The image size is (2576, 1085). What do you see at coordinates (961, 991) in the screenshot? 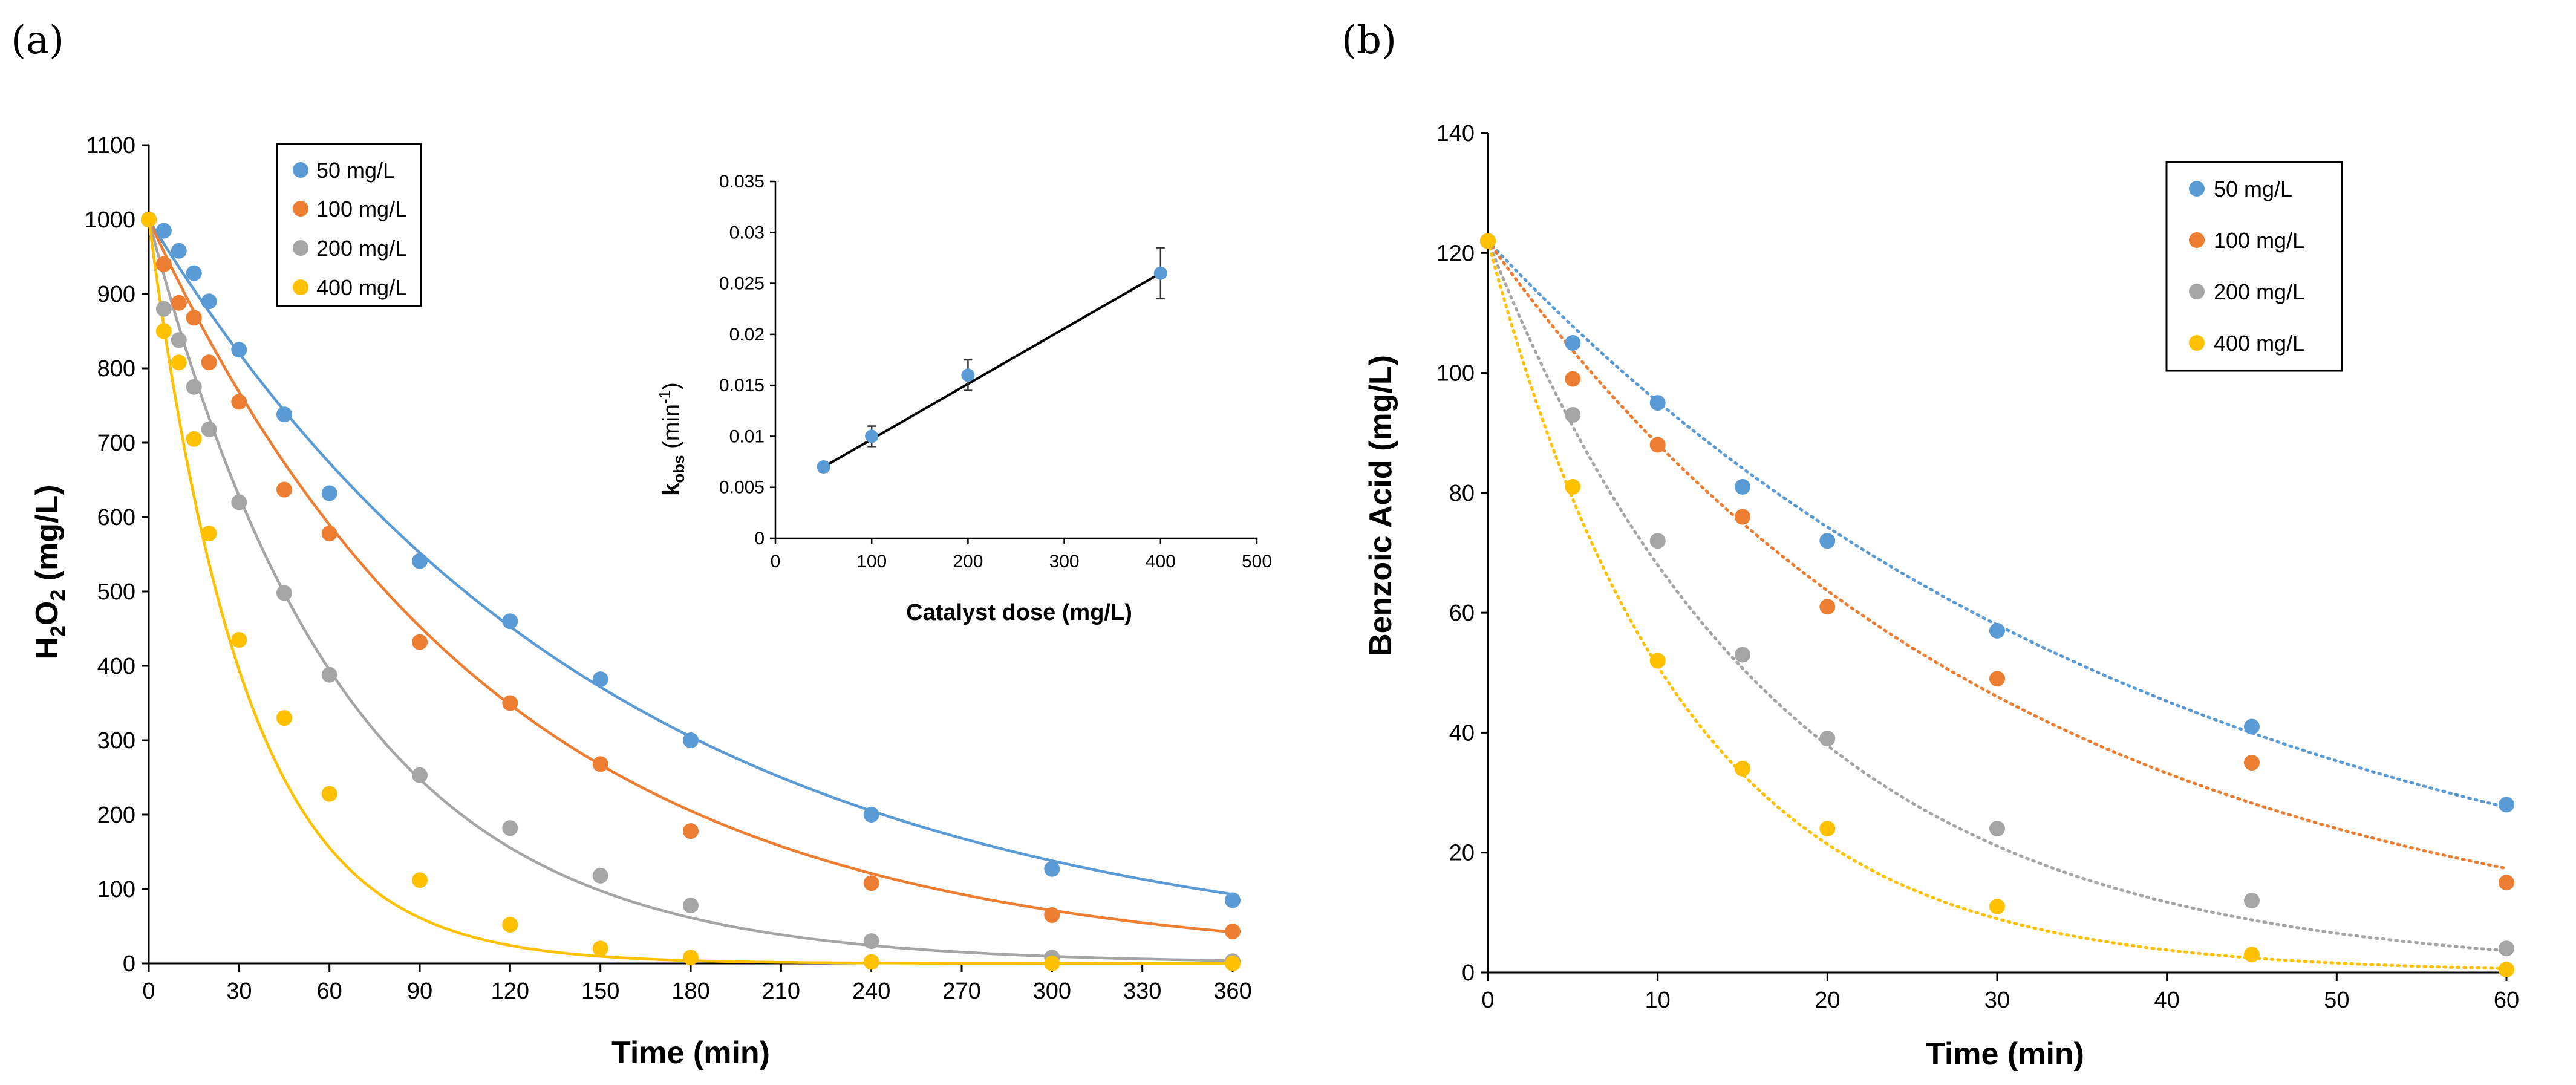
I see `x-tick-label: 270` at bounding box center [961, 991].